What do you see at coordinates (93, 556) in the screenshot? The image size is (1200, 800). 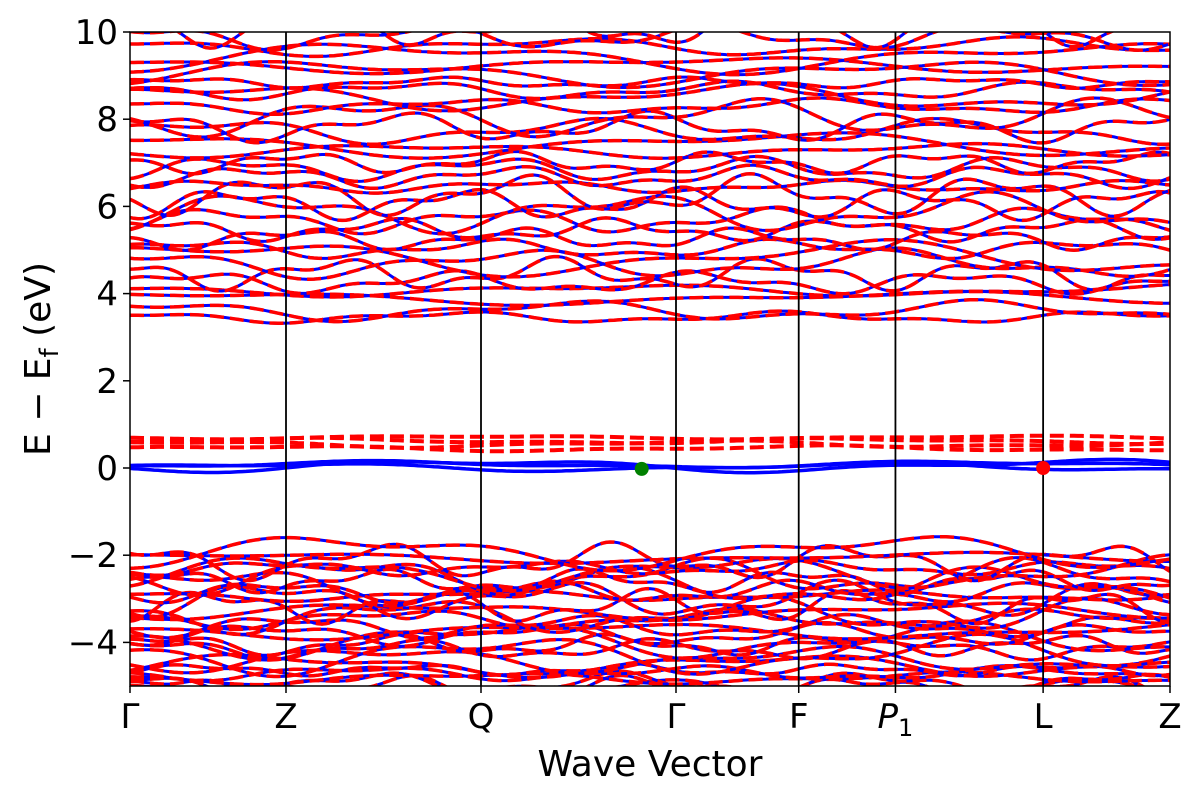 I see `y-tick-label-1: −2` at bounding box center [93, 556].